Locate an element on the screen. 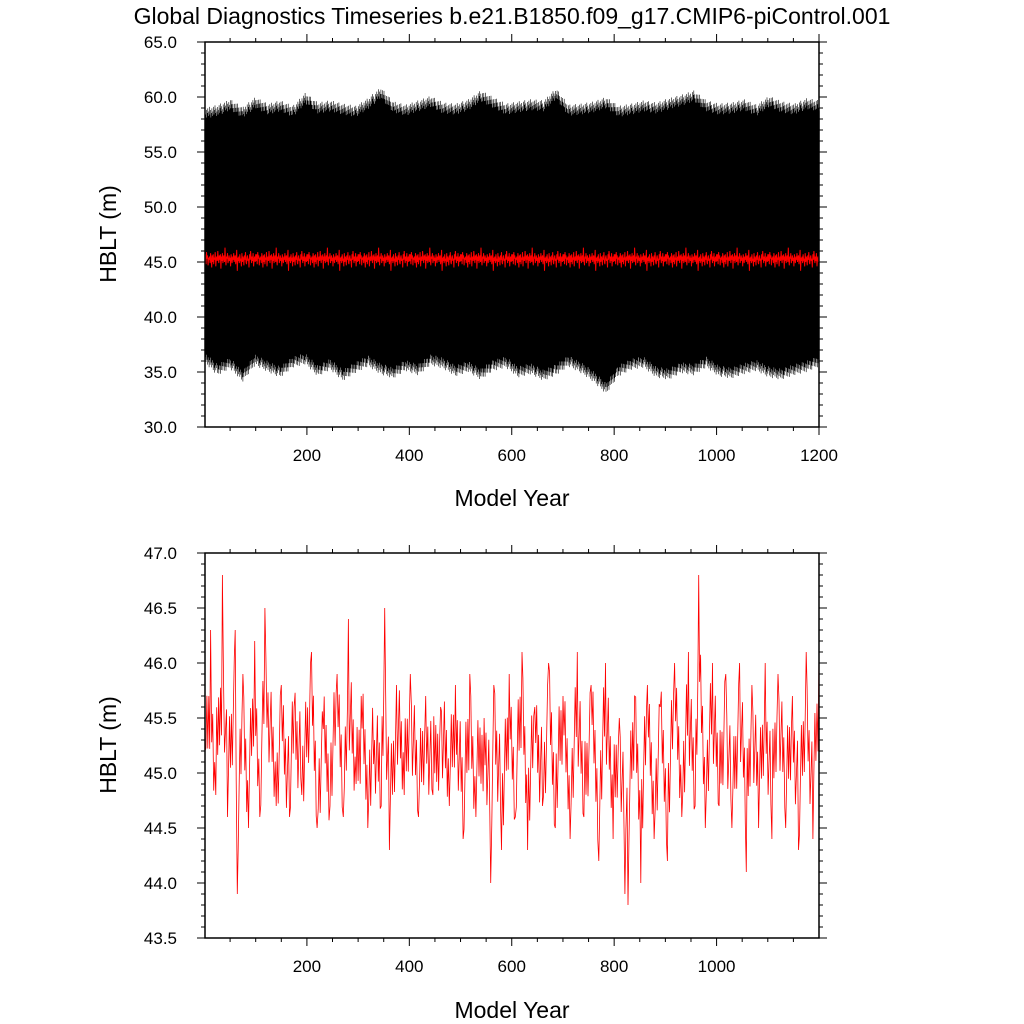  y-tick-label: 30.0 is located at coordinates (160, 427).